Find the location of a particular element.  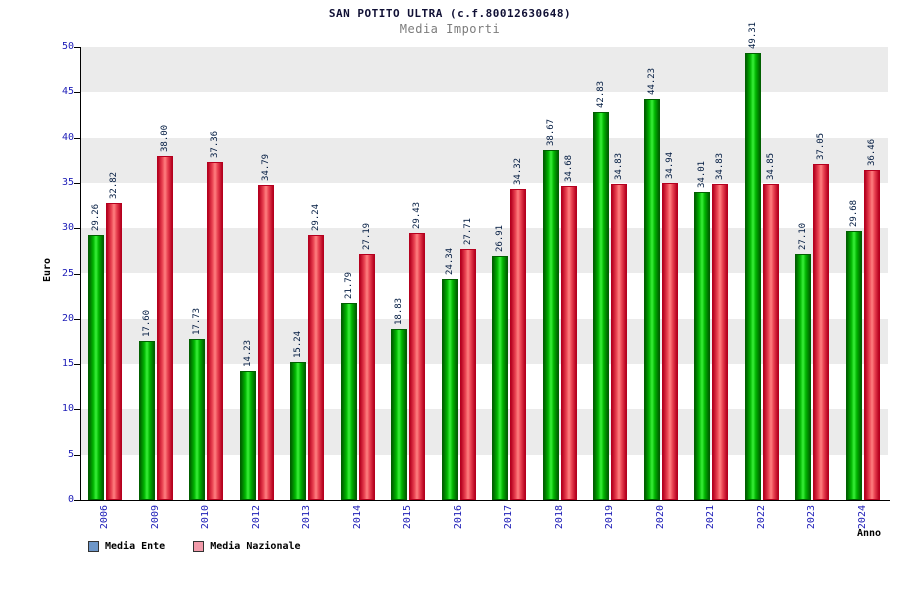

x-tick-label: 2021 is located at coordinates (711, 517).